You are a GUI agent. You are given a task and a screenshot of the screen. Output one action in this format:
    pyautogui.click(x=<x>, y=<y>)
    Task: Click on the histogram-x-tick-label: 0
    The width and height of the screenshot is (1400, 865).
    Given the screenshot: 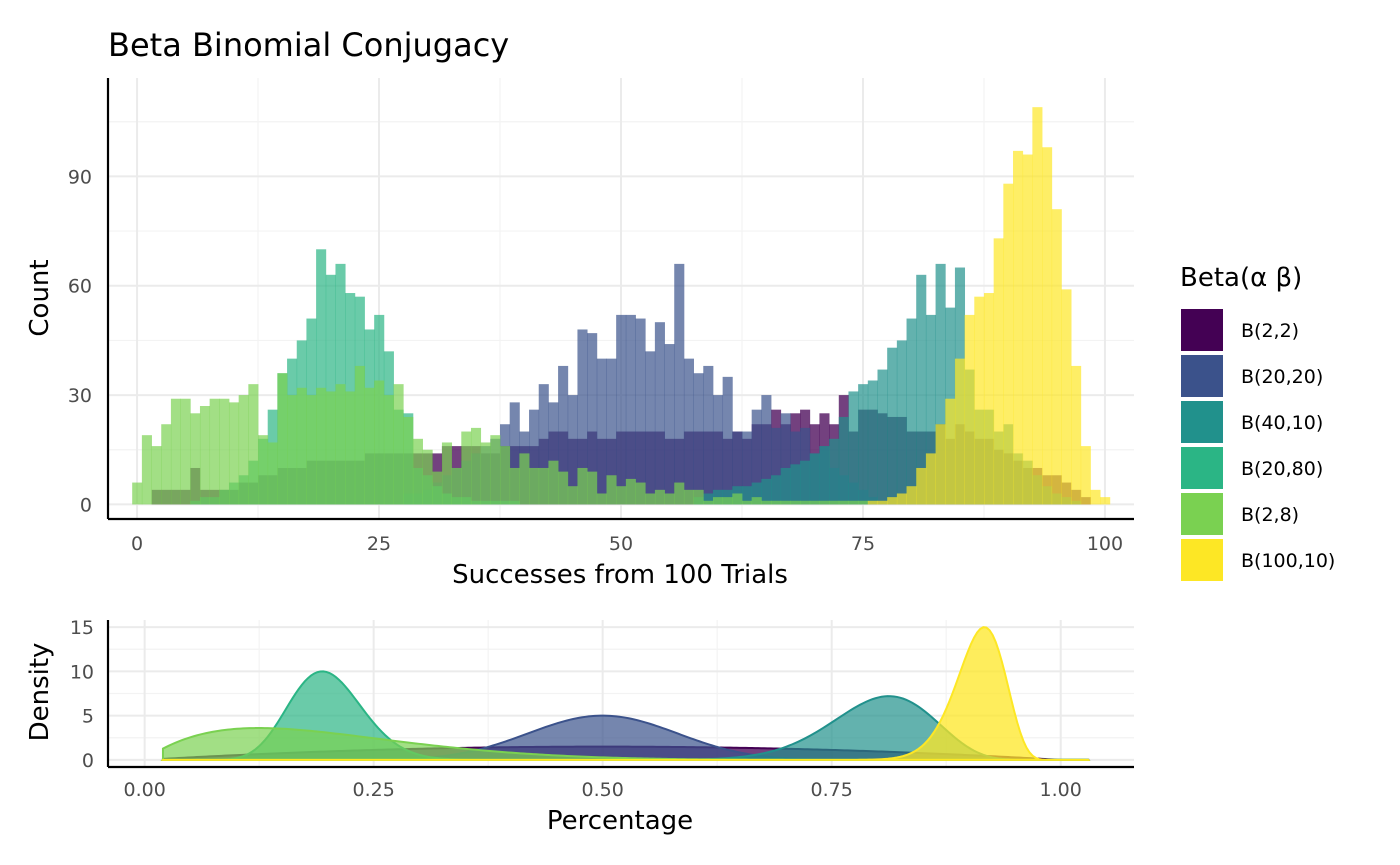 What is the action you would take?
    pyautogui.click(x=137, y=544)
    